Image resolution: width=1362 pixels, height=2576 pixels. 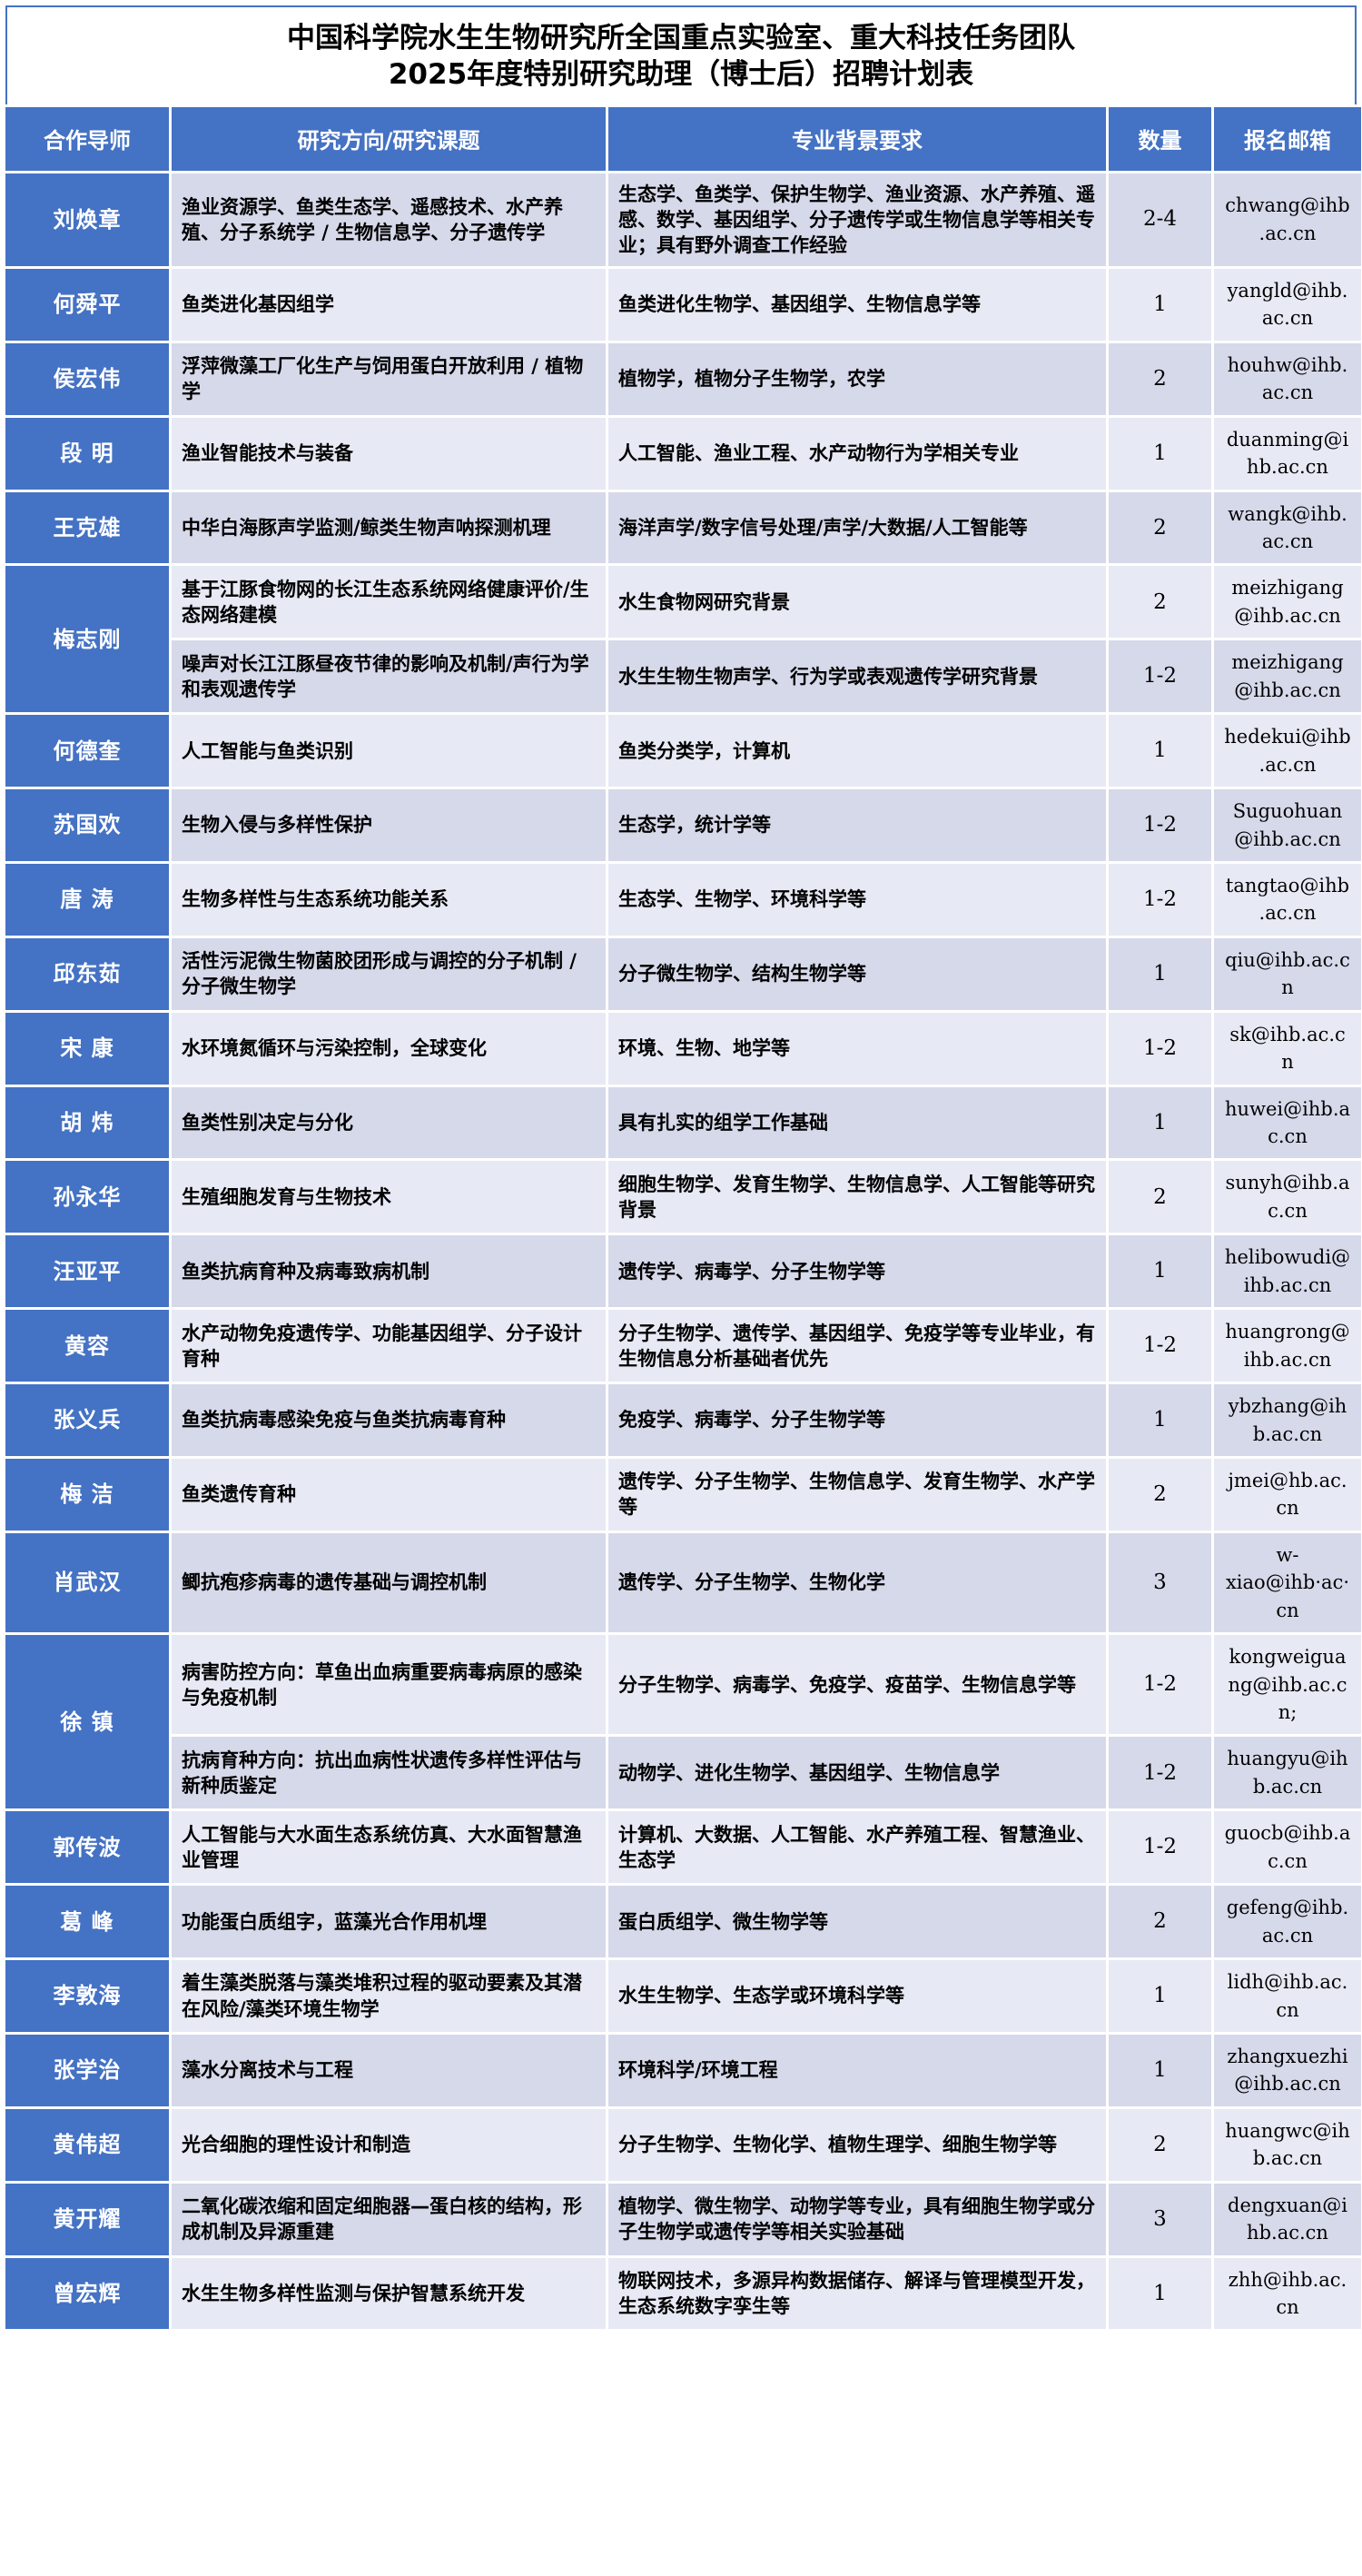 I want to click on cell-background-requirement: 分子生物学、遗传学、基因组学、免疫学等专业毕业，有生物信息分析基础者优先, so click(x=857, y=1346).